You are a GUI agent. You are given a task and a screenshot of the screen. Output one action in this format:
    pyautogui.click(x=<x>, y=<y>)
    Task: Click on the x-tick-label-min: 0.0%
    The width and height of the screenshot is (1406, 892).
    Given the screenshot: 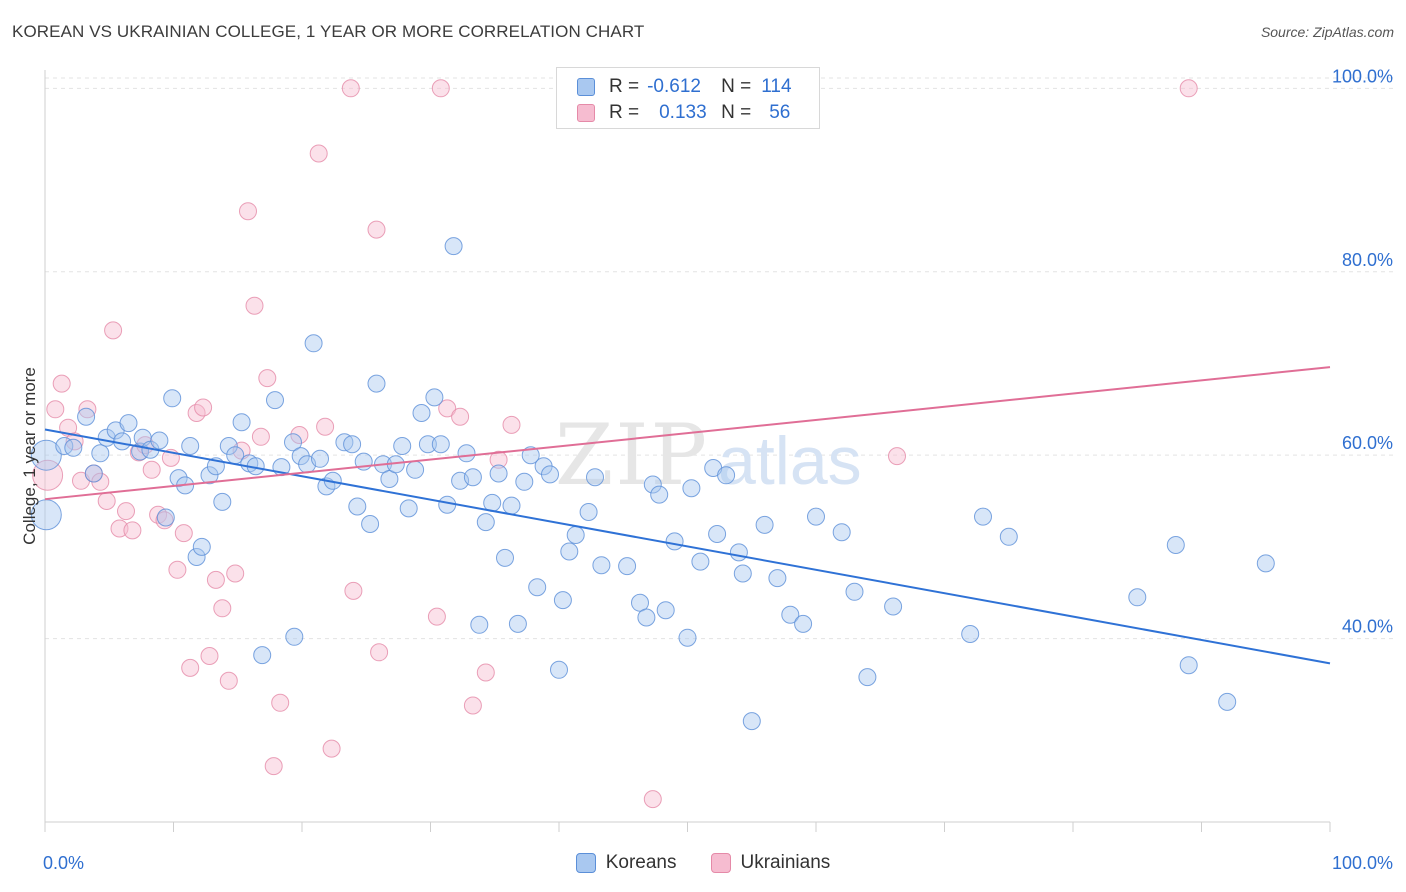 What is the action you would take?
    pyautogui.click(x=63, y=863)
    